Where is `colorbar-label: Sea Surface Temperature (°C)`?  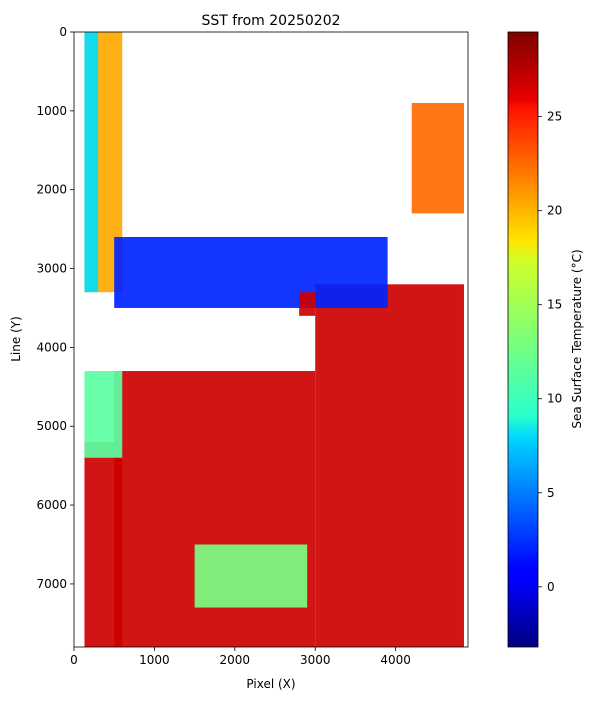
colorbar-label: Sea Surface Temperature (°C) is located at coordinates (577, 338).